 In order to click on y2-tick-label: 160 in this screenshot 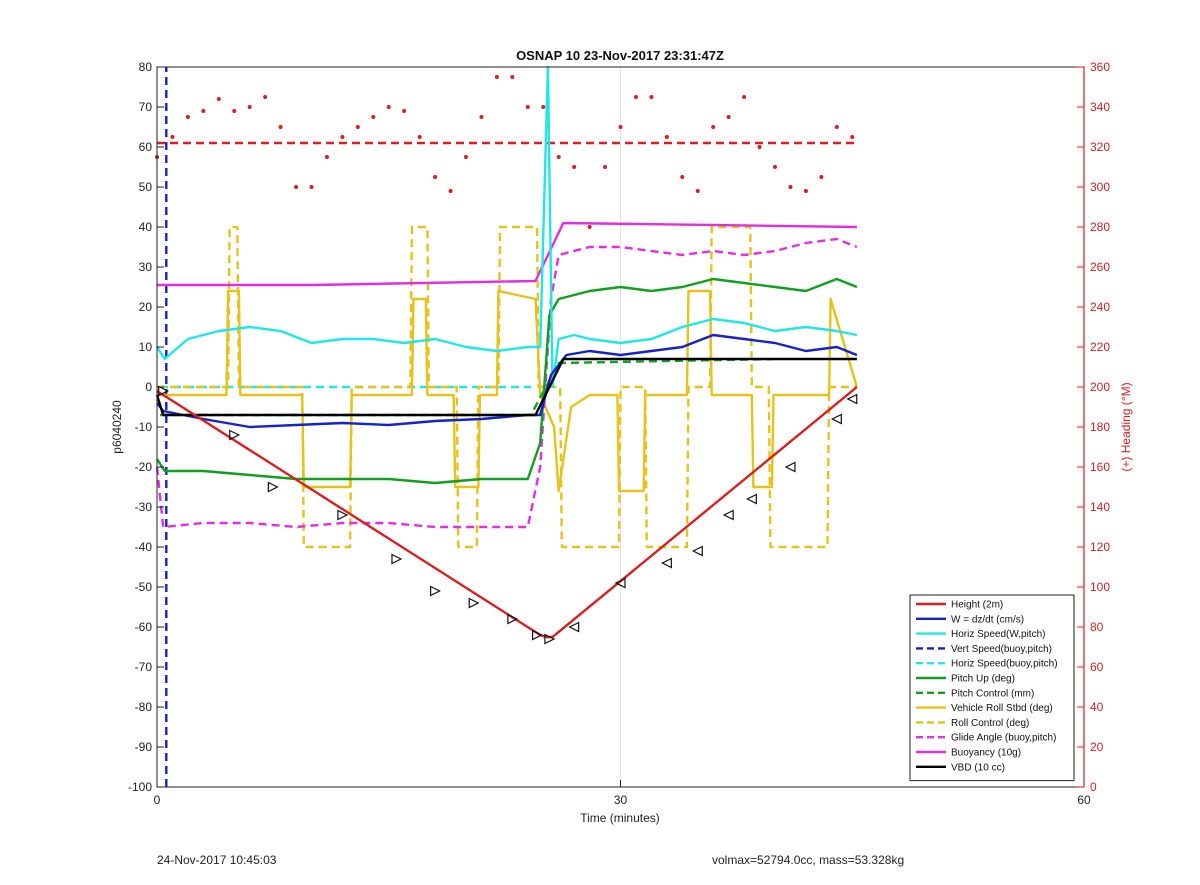, I will do `click(1100, 467)`.